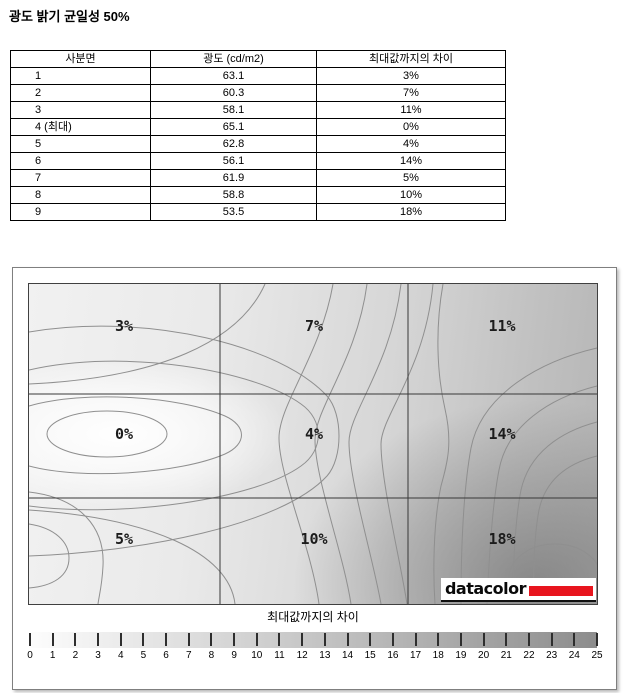  What do you see at coordinates (529, 655) in the screenshot?
I see `colorbar-tick-label: 22` at bounding box center [529, 655].